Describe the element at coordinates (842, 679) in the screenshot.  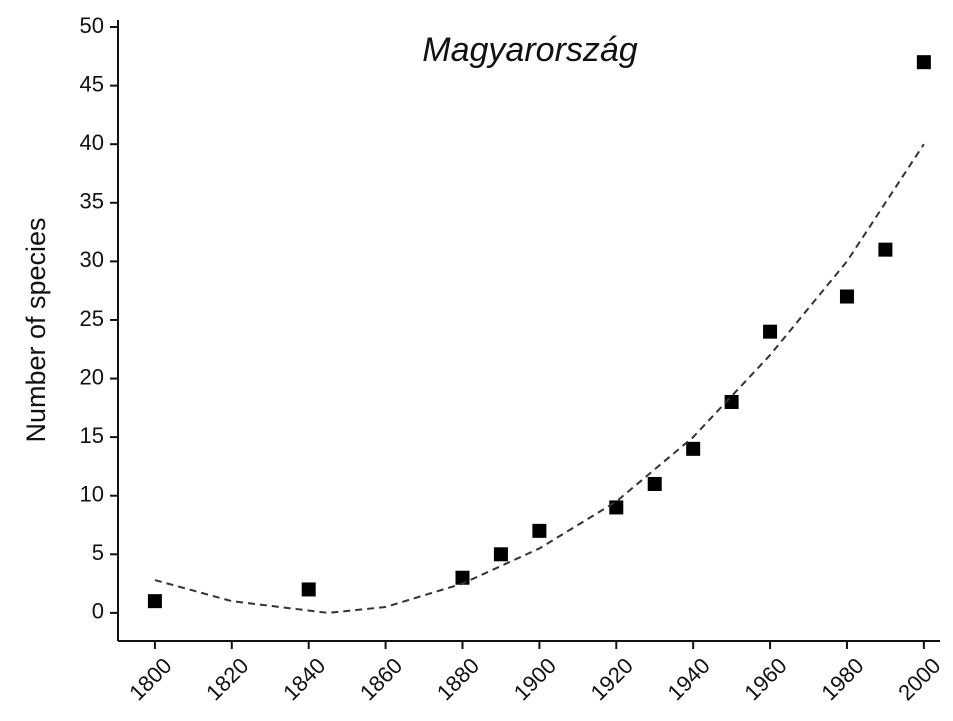
I see `x-tick-label: 1980` at that location.